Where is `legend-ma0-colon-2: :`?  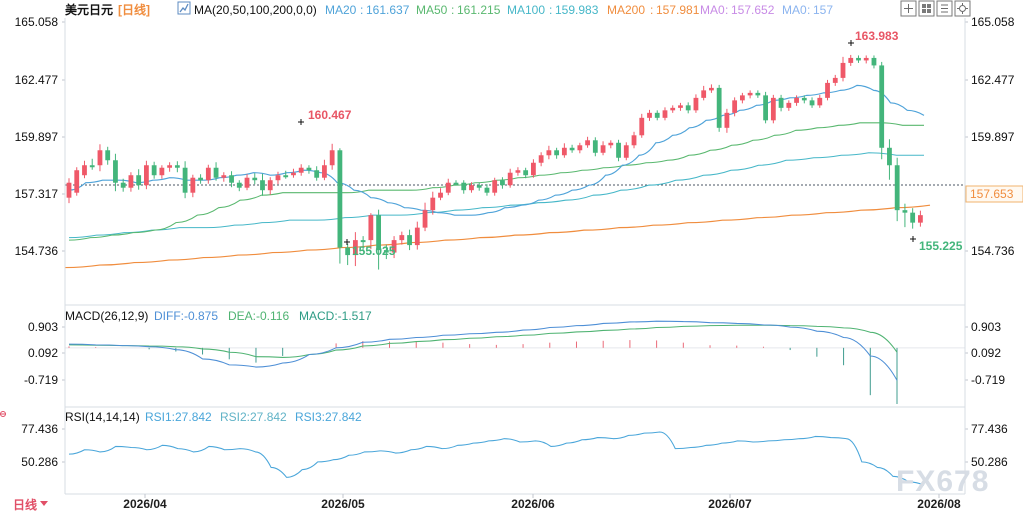 legend-ma0-colon-2: : is located at coordinates (808, 10).